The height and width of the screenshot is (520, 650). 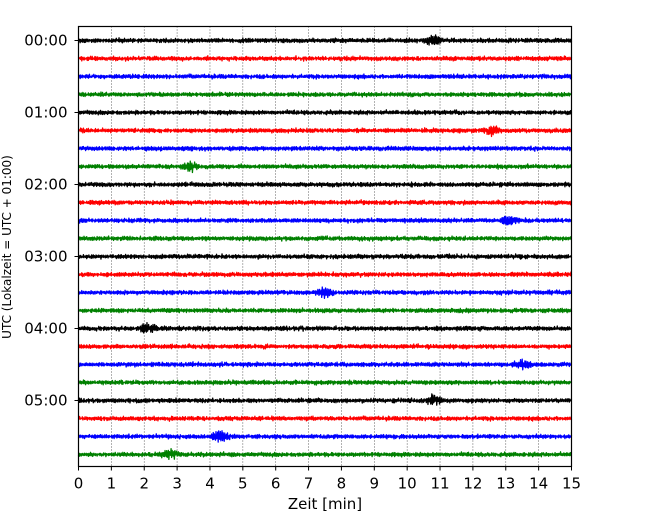 What do you see at coordinates (309, 484) in the screenshot?
I see `x-tick-label: 7` at bounding box center [309, 484].